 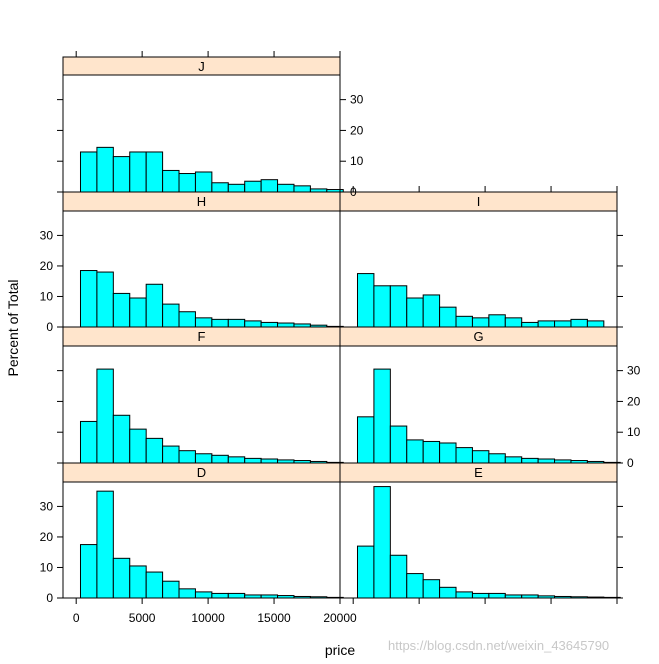 What do you see at coordinates (340, 650) in the screenshot?
I see `x-axis-title: price` at bounding box center [340, 650].